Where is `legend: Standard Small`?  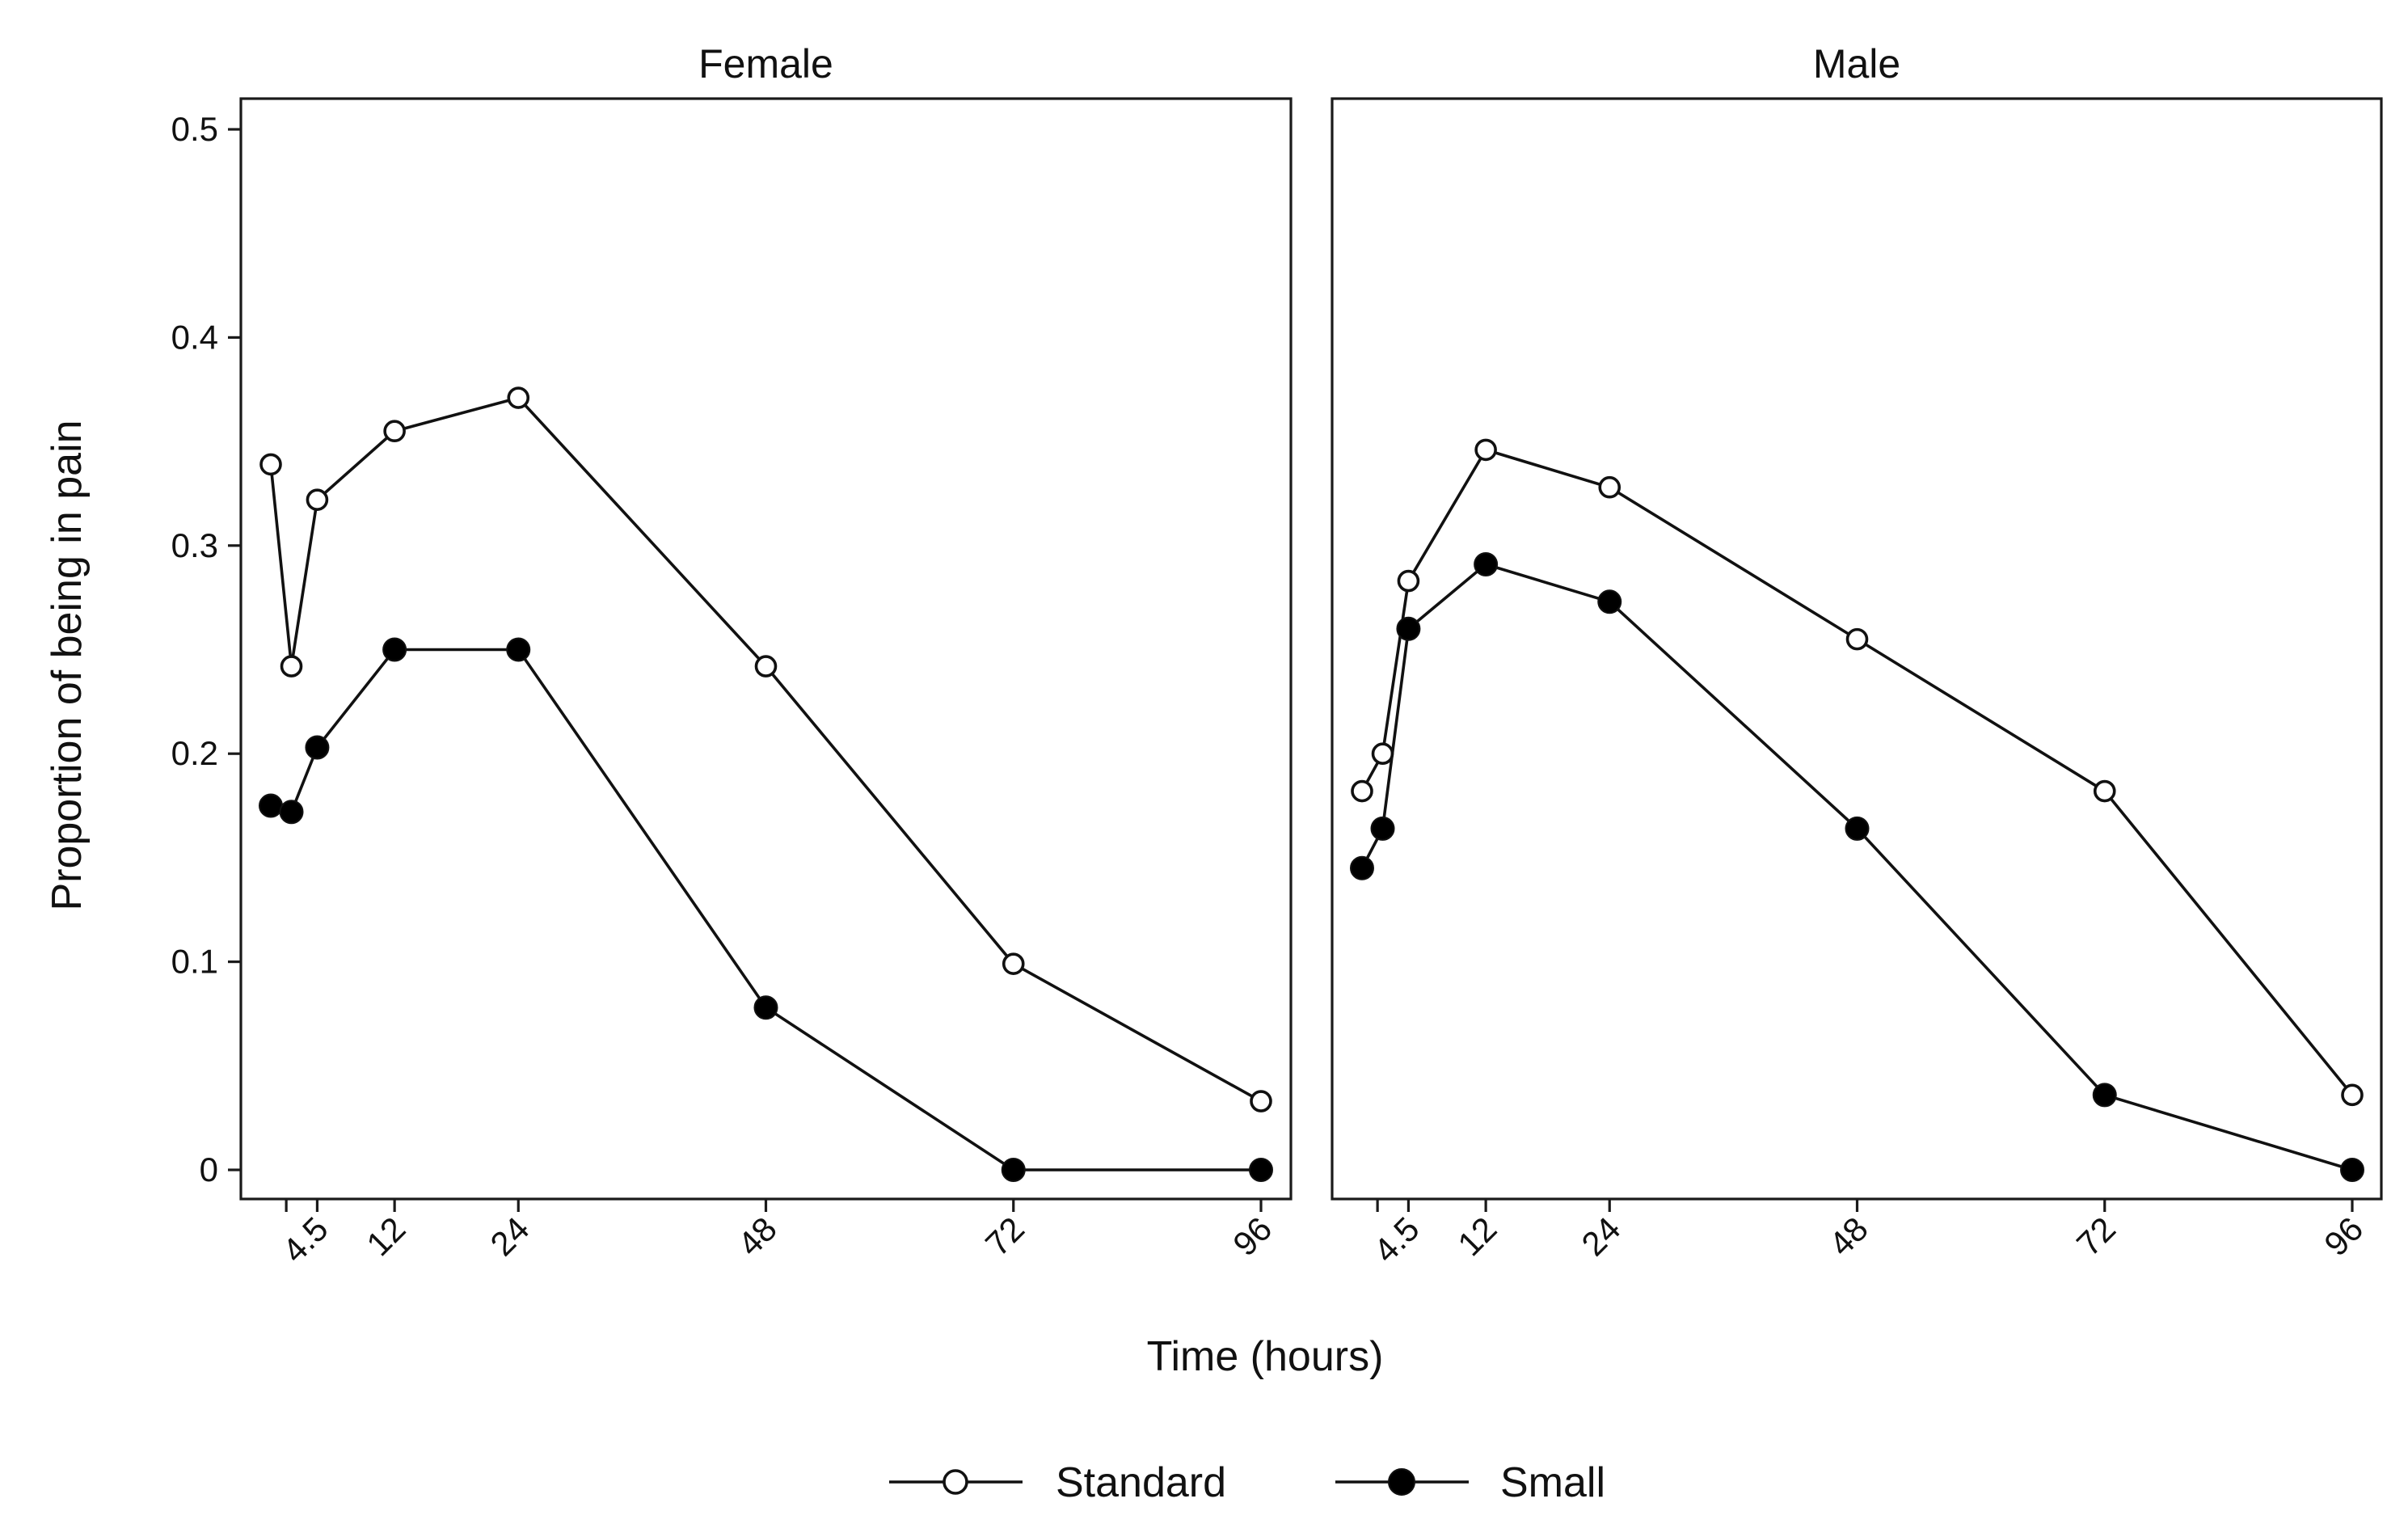 legend: Standard Small is located at coordinates (1247, 1483).